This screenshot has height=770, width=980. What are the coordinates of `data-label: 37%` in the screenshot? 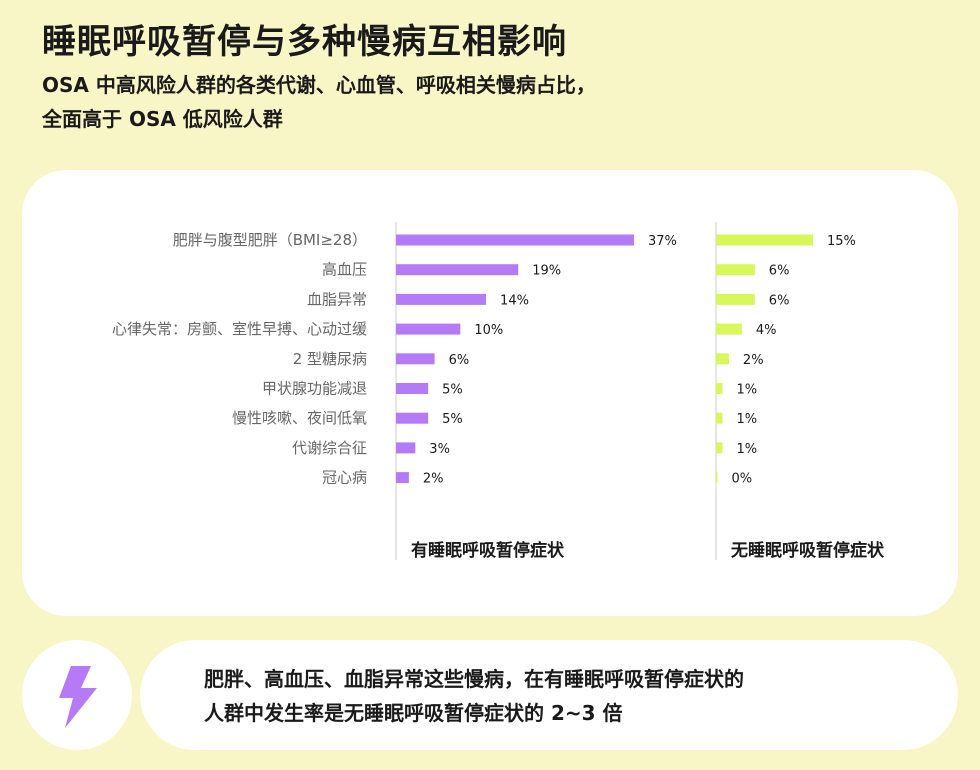 It's located at (662, 241).